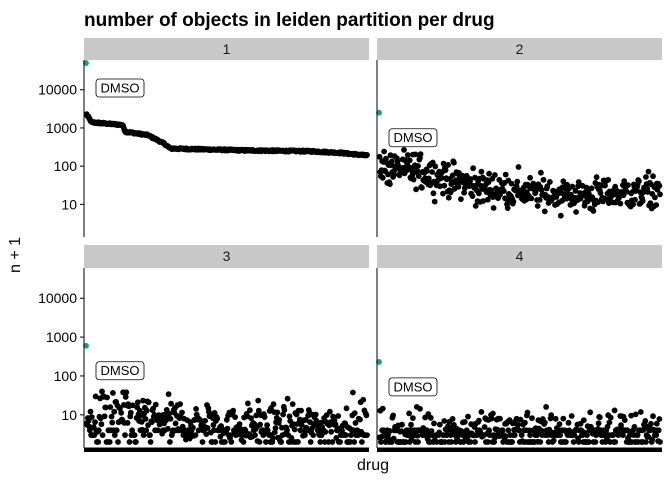 The width and height of the screenshot is (672, 480). Describe the element at coordinates (520, 49) in the screenshot. I see `facet-strip-label: 2` at that location.